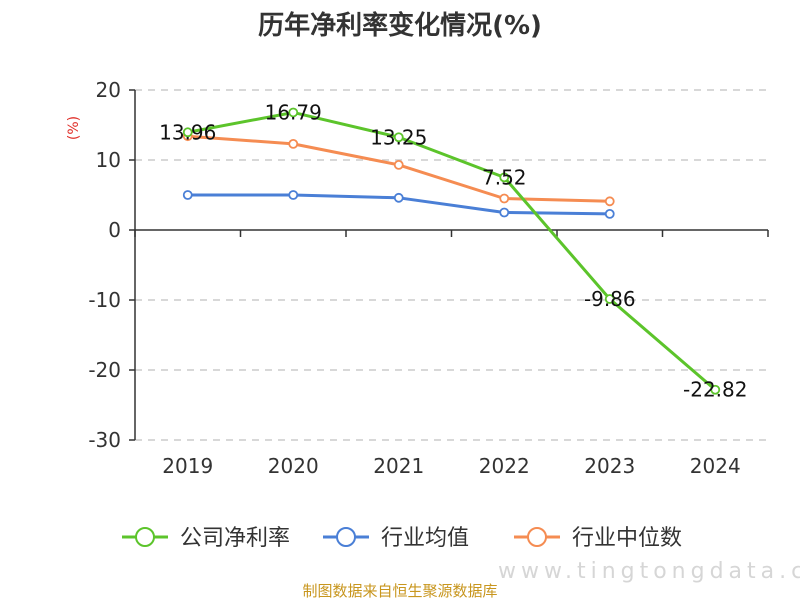  Describe the element at coordinates (609, 466) in the screenshot. I see `x-tick-label: 2023` at that location.